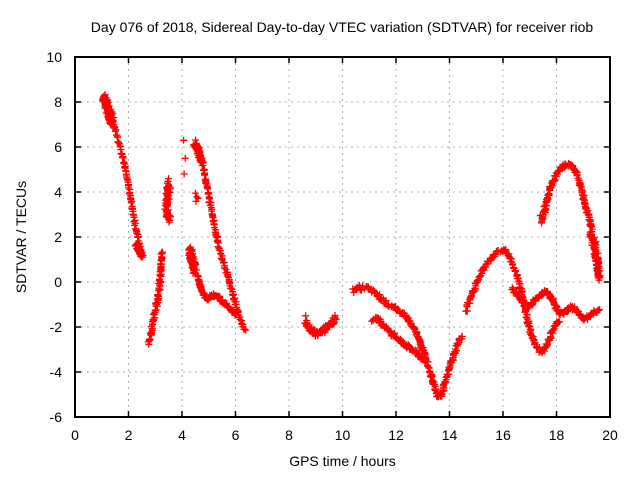 The image size is (640, 480). What do you see at coordinates (503, 435) in the screenshot?
I see `x-tick-label: 16` at bounding box center [503, 435].